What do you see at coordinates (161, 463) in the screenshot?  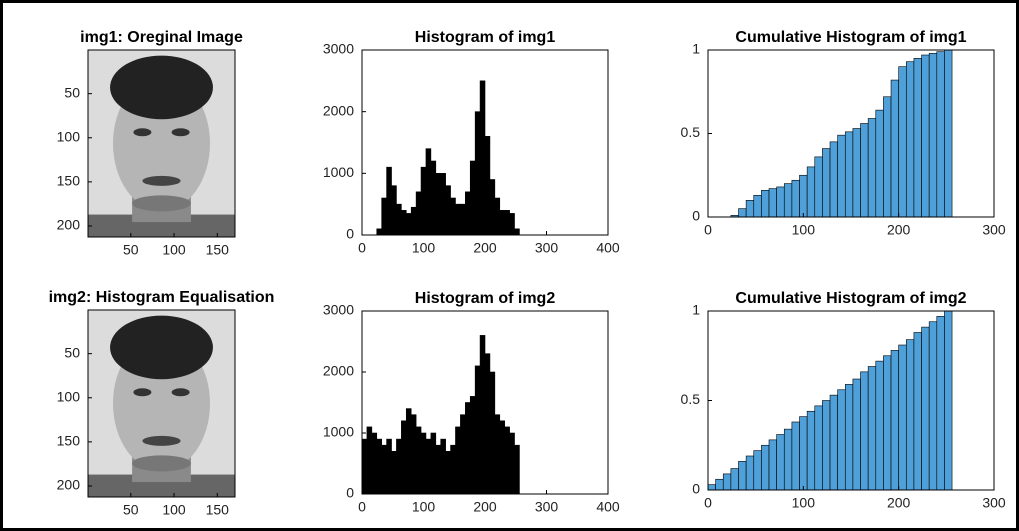 I see `beard` at bounding box center [161, 463].